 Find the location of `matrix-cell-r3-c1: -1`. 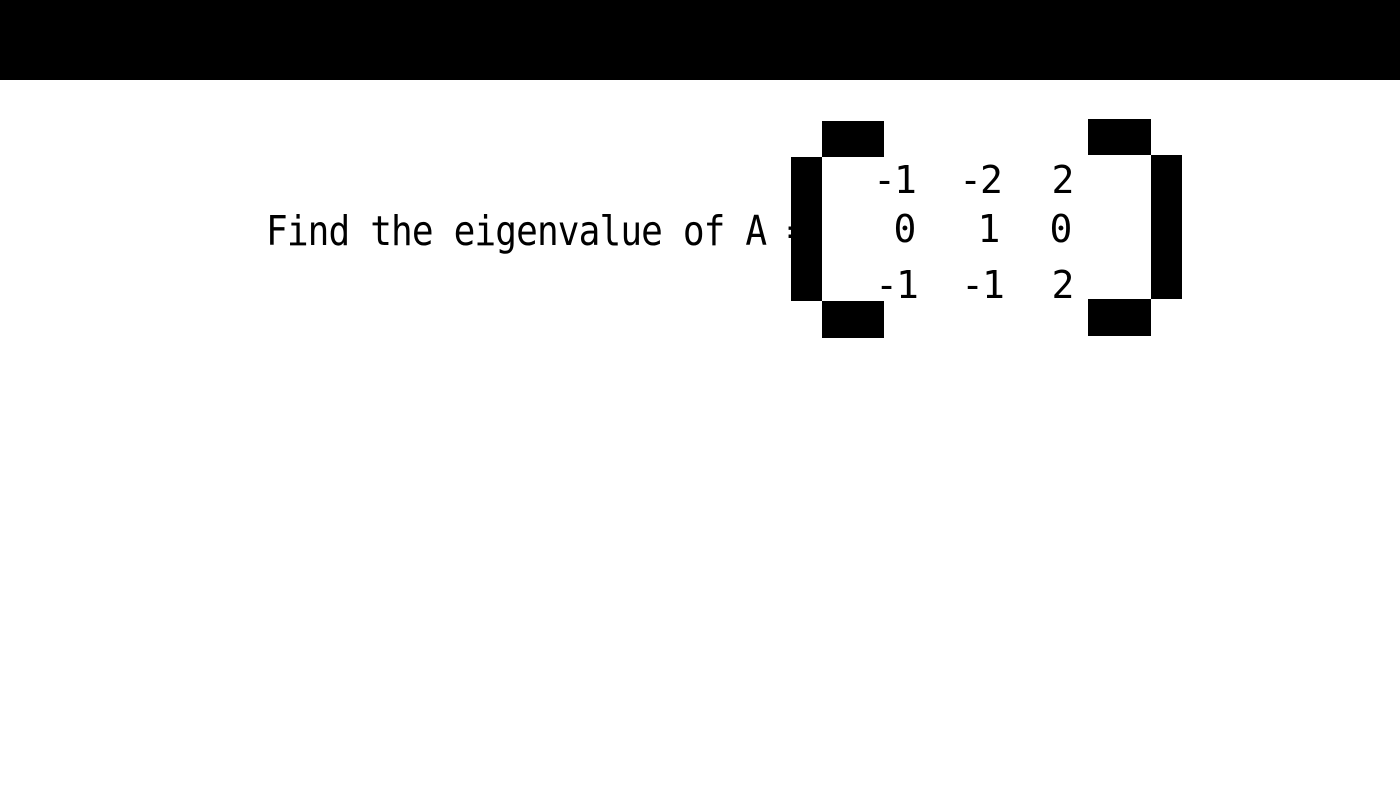

matrix-cell-r3-c1: -1 is located at coordinates (897, 285).